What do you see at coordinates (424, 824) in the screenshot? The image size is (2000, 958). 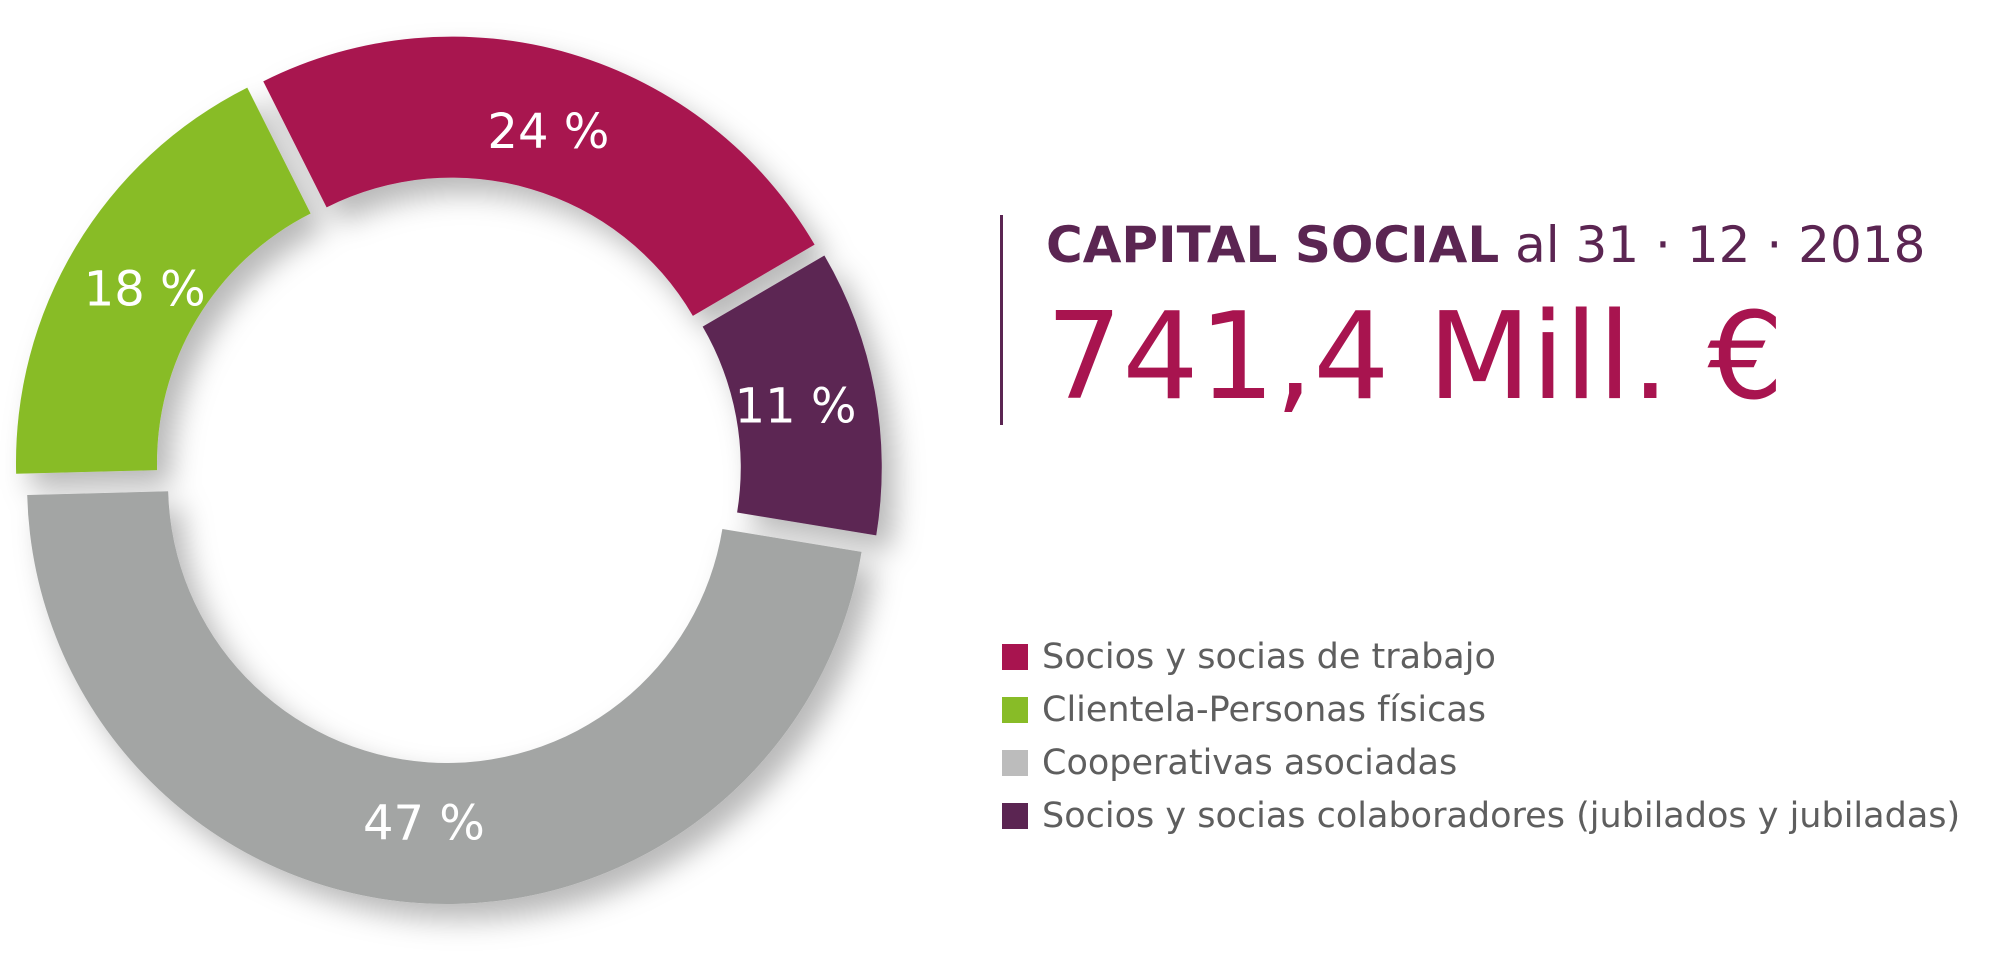 I see `slice-label: 47 %` at bounding box center [424, 824].